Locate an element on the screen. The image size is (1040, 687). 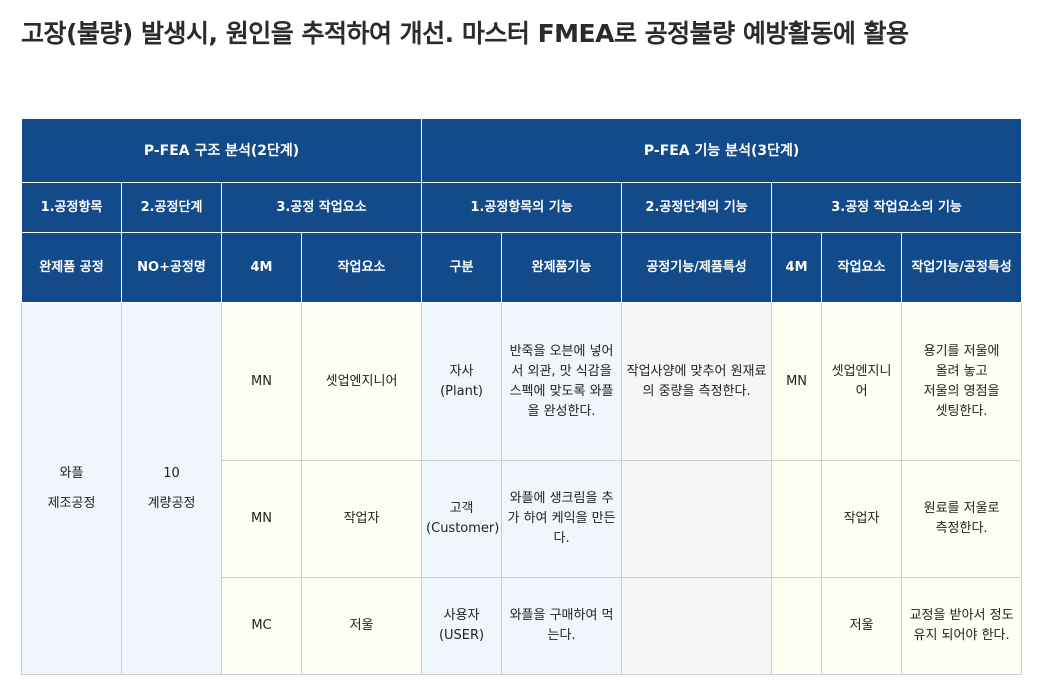
group-header-row: P-FEA 구조 분석(2단계) P-FEA 기능 분석(3단계) is located at coordinates (521, 150).